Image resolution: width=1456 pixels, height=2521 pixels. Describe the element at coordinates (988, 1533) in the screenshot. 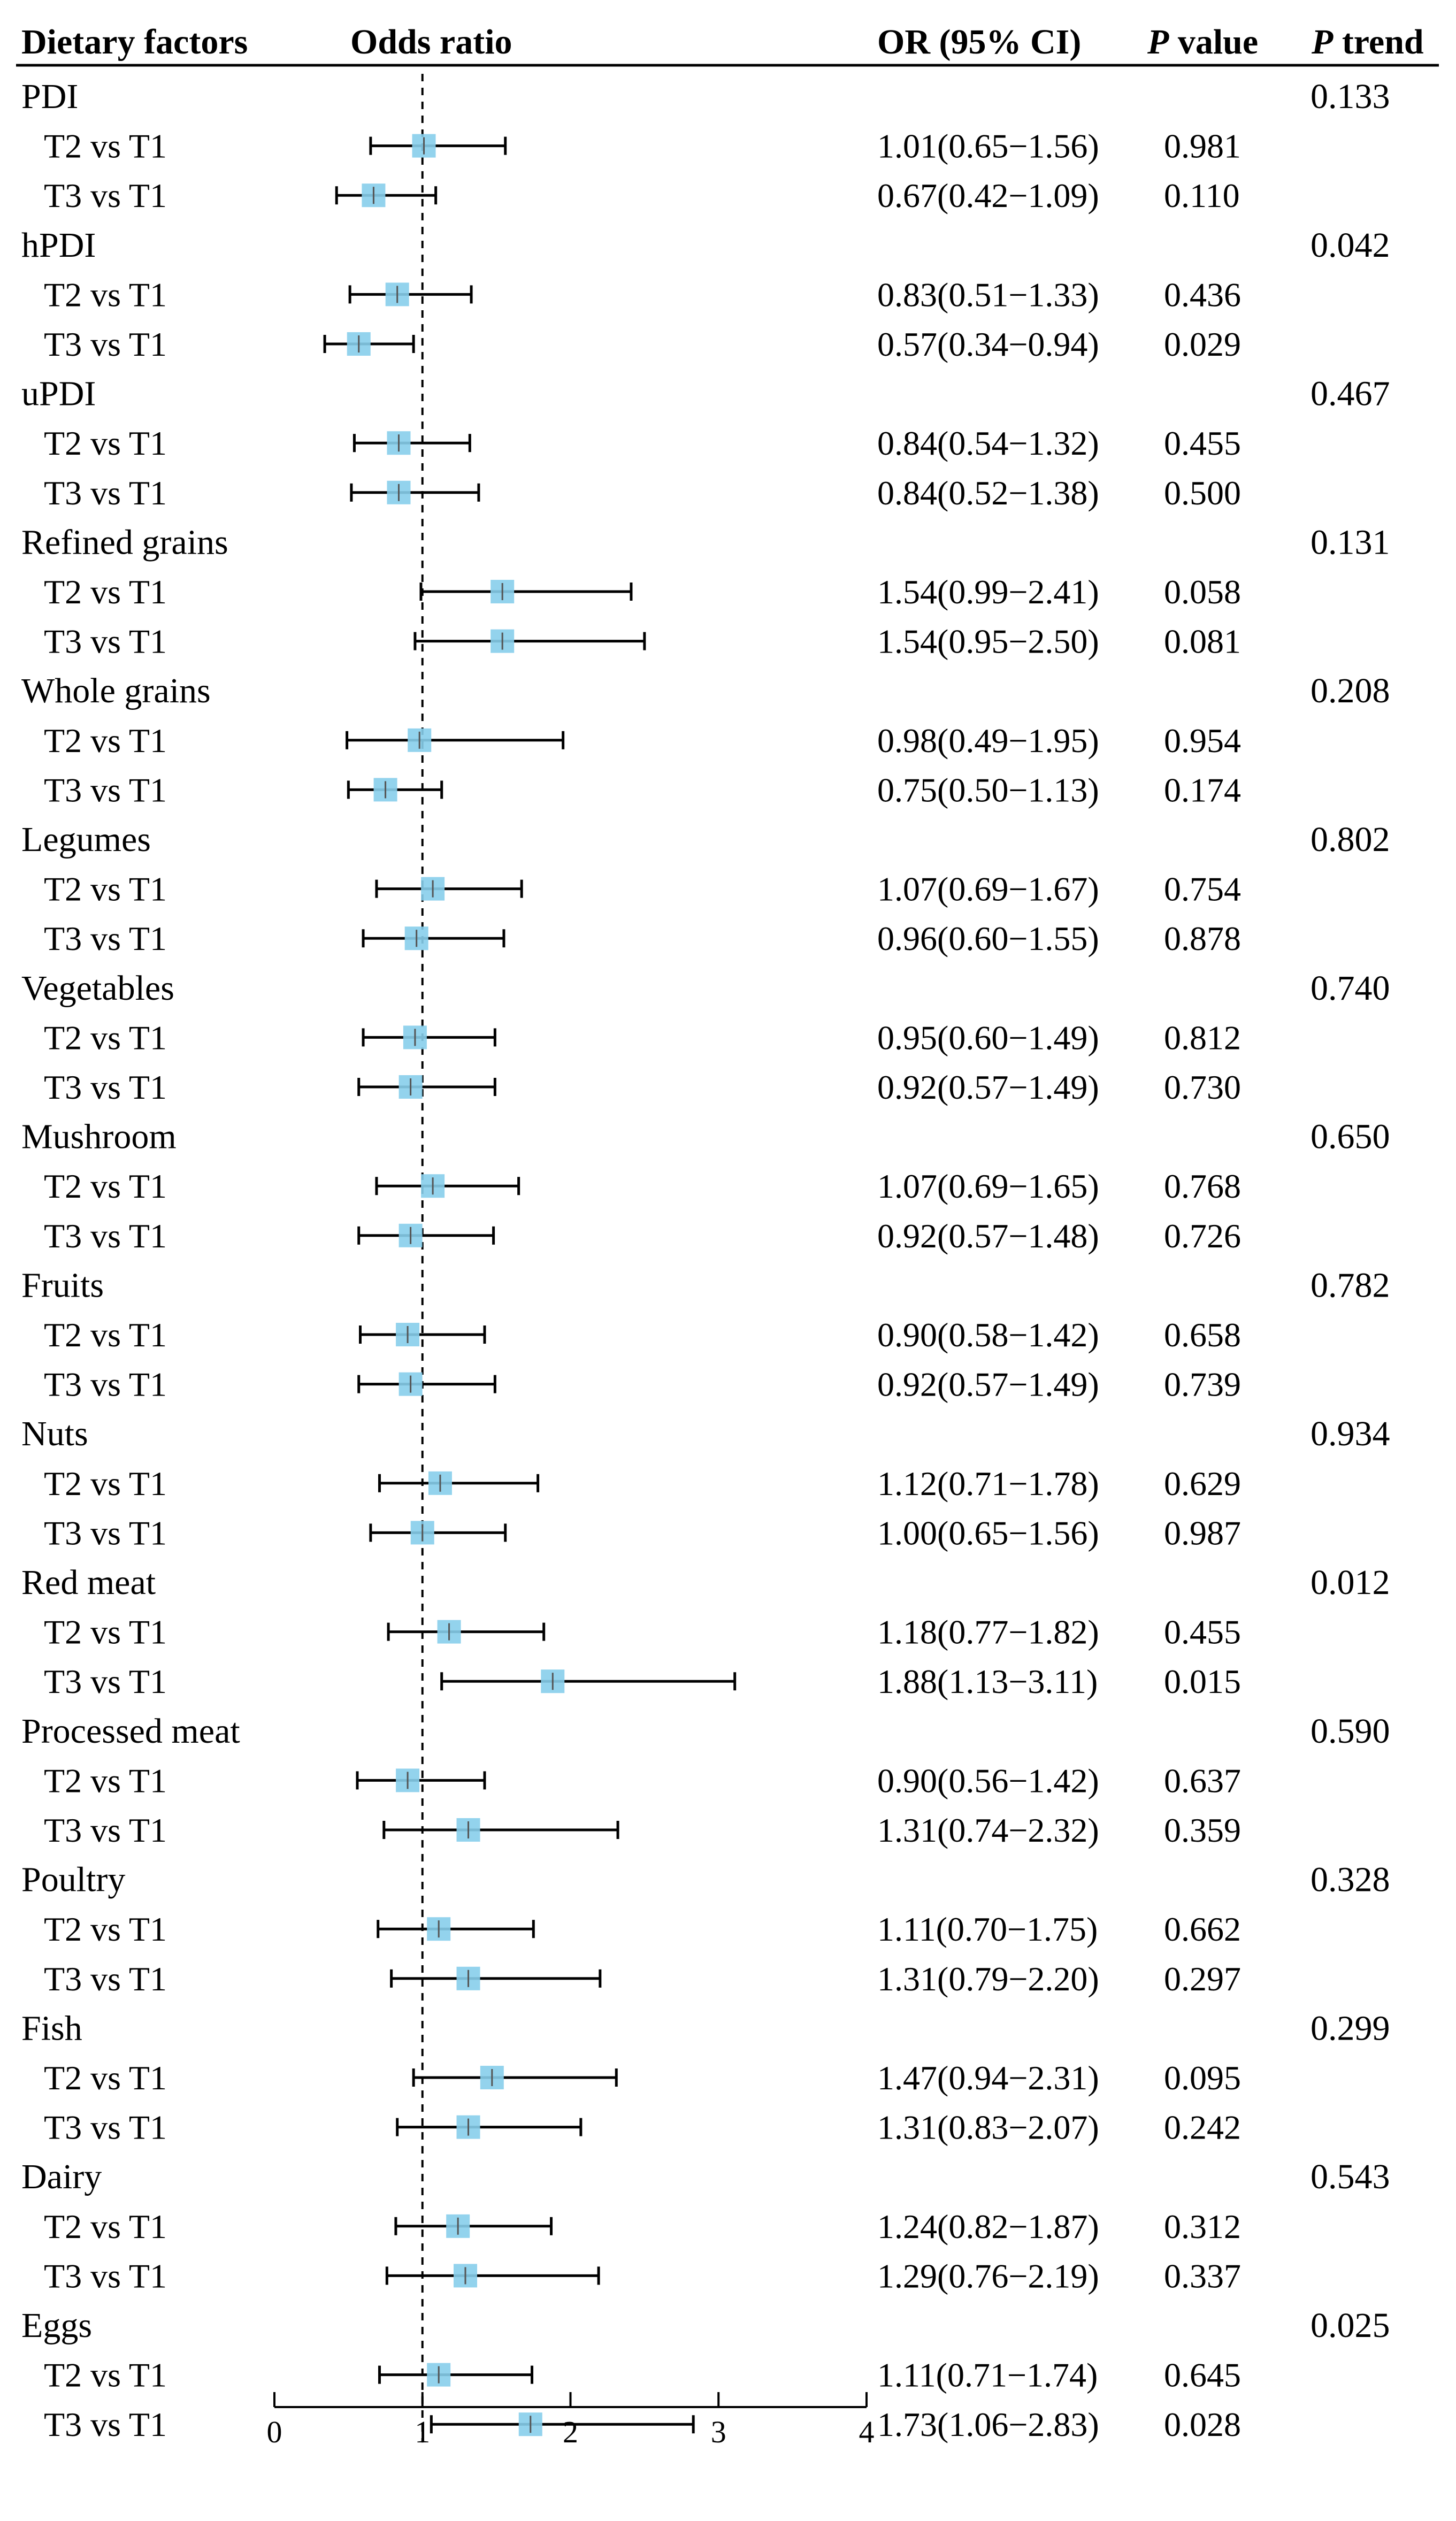

I see `or-ci-value: 1.00(0.65−1.56)` at that location.